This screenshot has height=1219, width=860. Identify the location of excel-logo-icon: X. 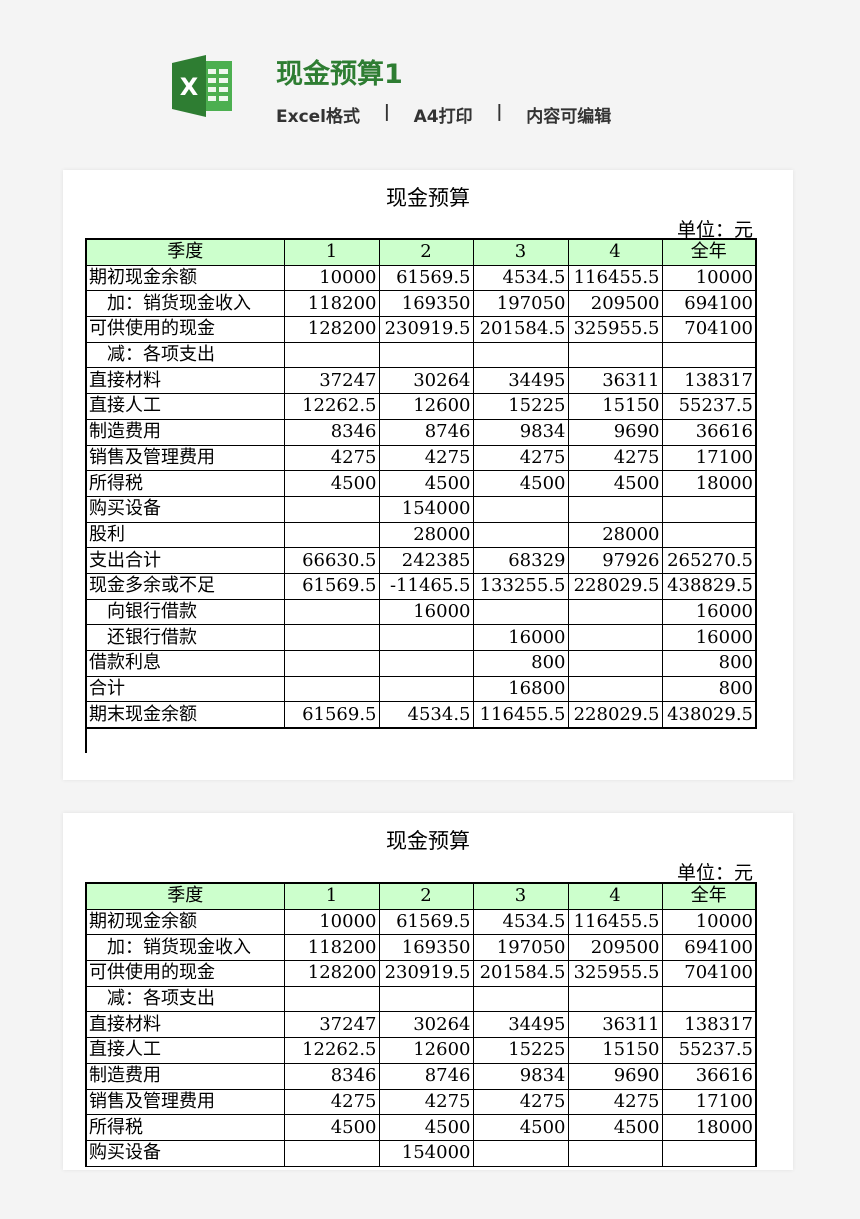
(202, 86).